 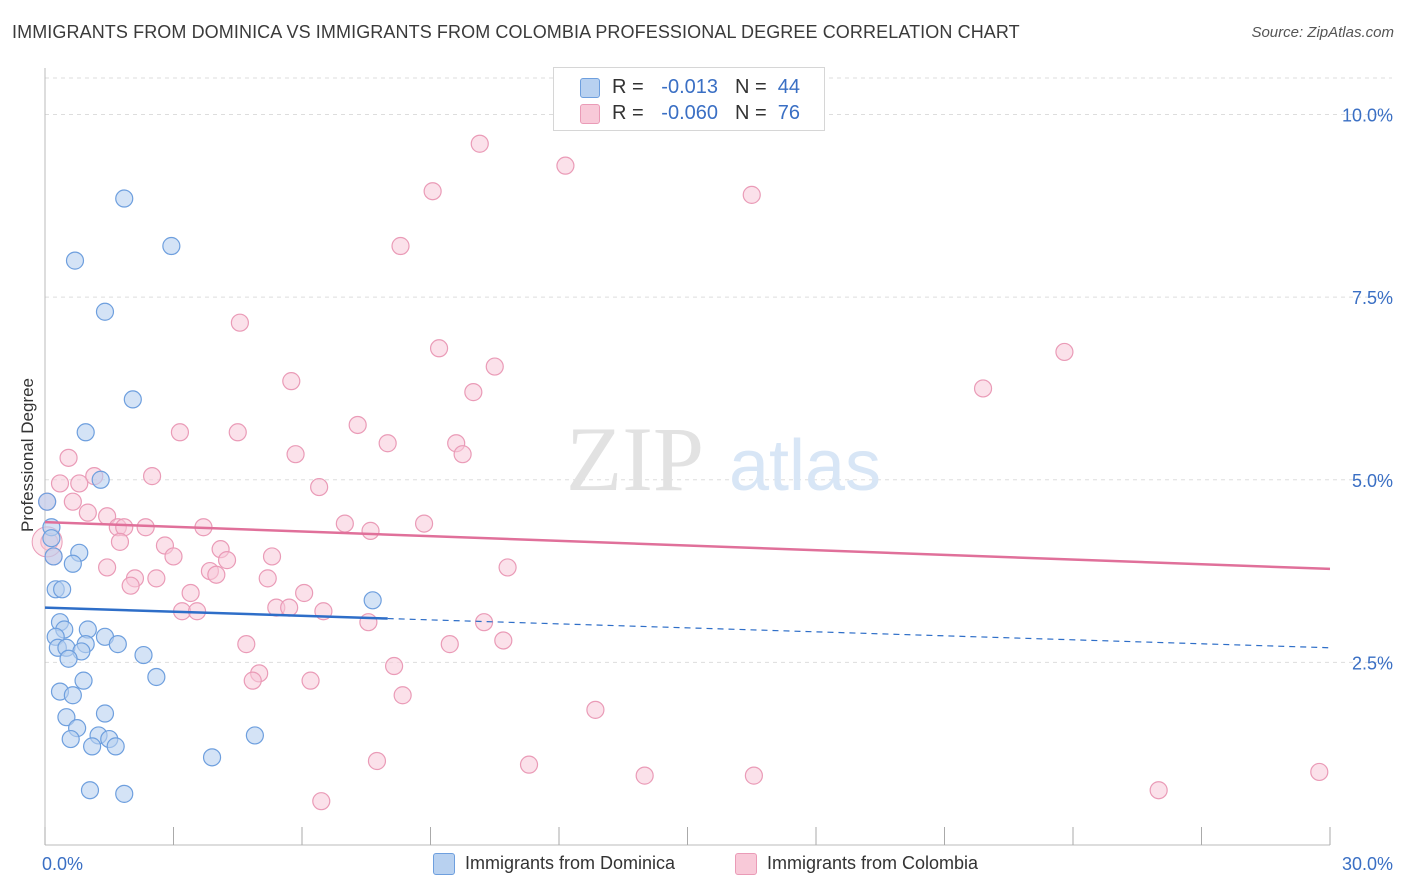 I want to click on y-tick-label: 10.0%, so click(x=1367, y=116).